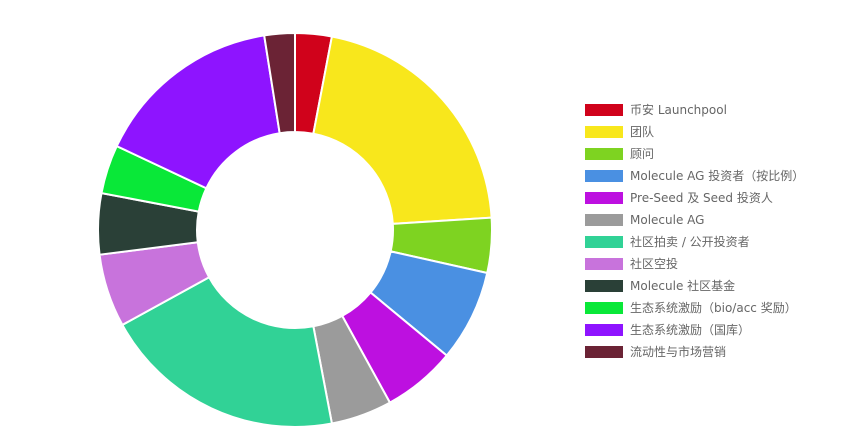 The image size is (860, 448). I want to click on legend-item-3: 顾问, so click(694, 154).